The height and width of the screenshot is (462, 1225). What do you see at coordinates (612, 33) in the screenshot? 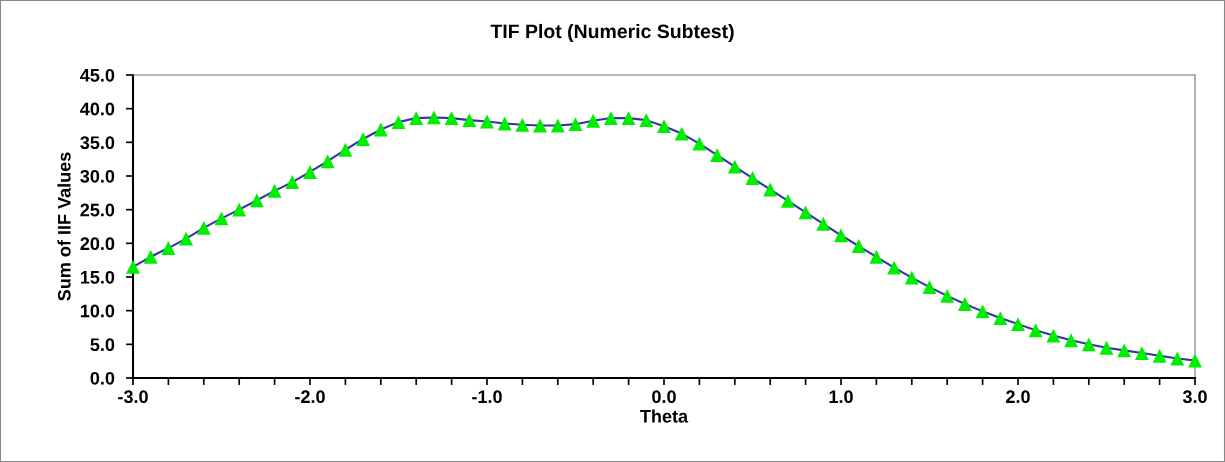
I see `chart-title: TIF Plot (Numeric Subtest)` at bounding box center [612, 33].